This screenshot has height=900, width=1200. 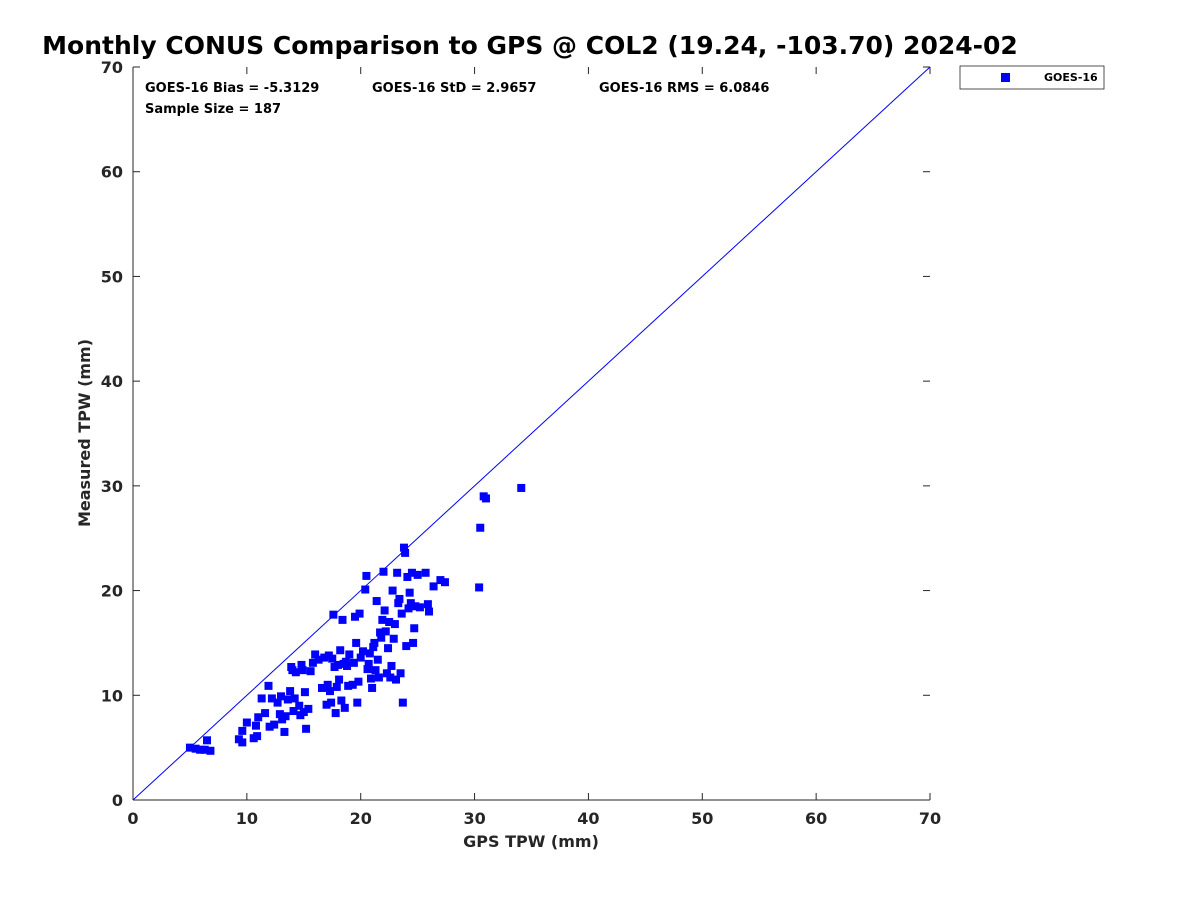 What do you see at coordinates (112, 67) in the screenshot?
I see `y-tick-label: 70` at bounding box center [112, 67].